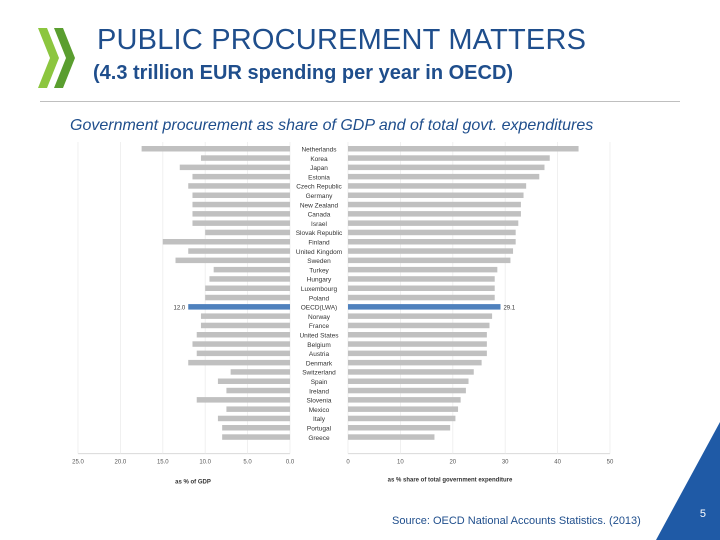  I want to click on category-label: Austria, so click(319, 354).